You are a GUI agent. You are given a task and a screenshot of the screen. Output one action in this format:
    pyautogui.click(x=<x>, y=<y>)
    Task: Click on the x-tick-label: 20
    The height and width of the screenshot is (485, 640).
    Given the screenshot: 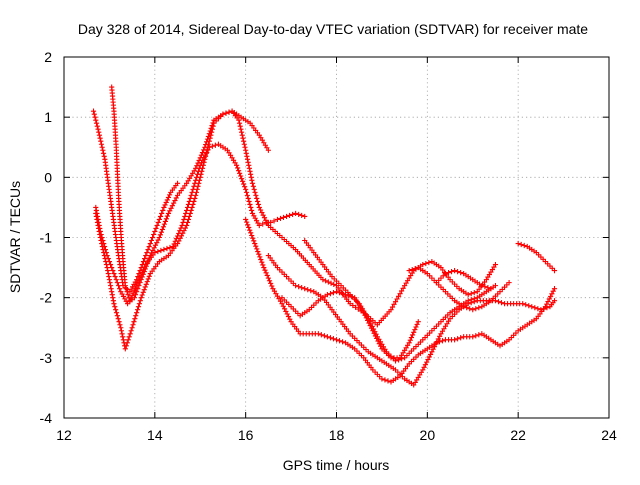 What is the action you would take?
    pyautogui.click(x=428, y=435)
    